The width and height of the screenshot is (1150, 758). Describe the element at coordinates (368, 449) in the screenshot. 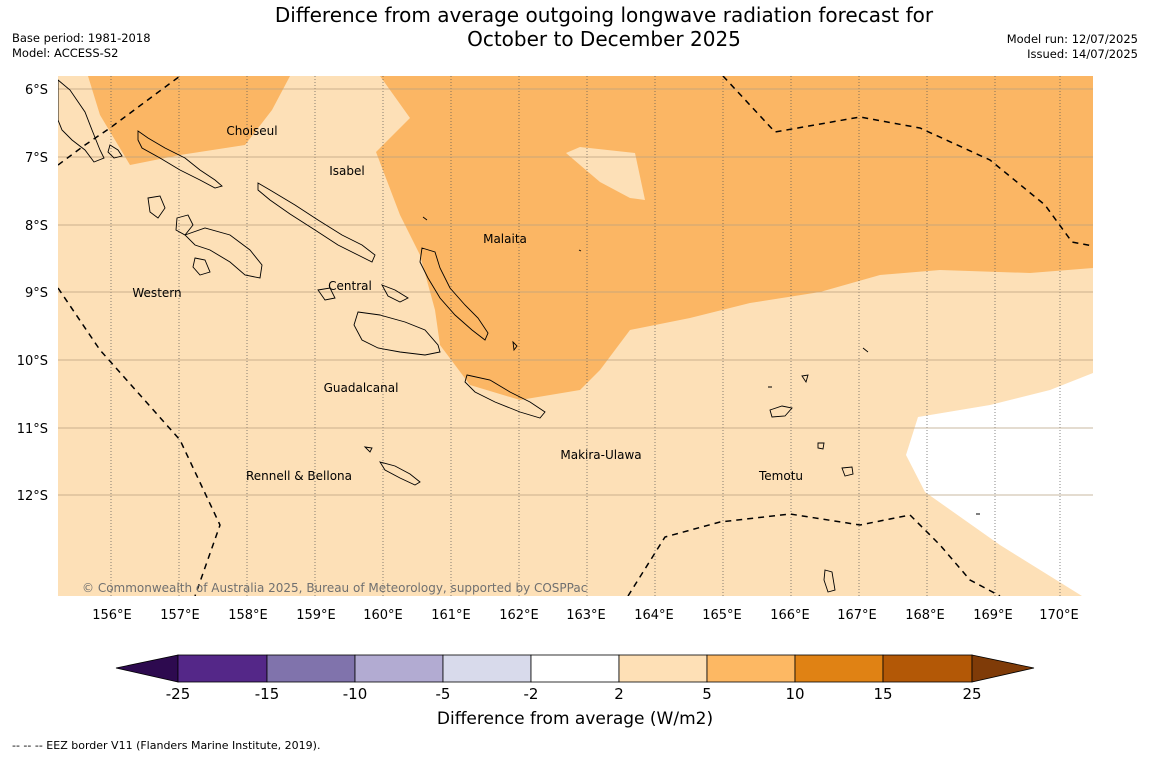

I see `bellona-island` at that location.